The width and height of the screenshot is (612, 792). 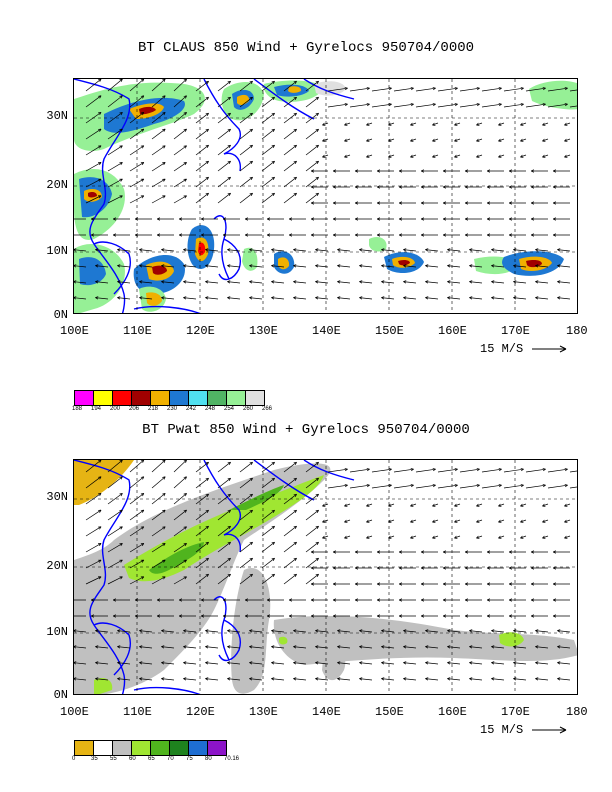 I want to click on panel1-ylabel-0N: 0N, so click(x=60, y=315).